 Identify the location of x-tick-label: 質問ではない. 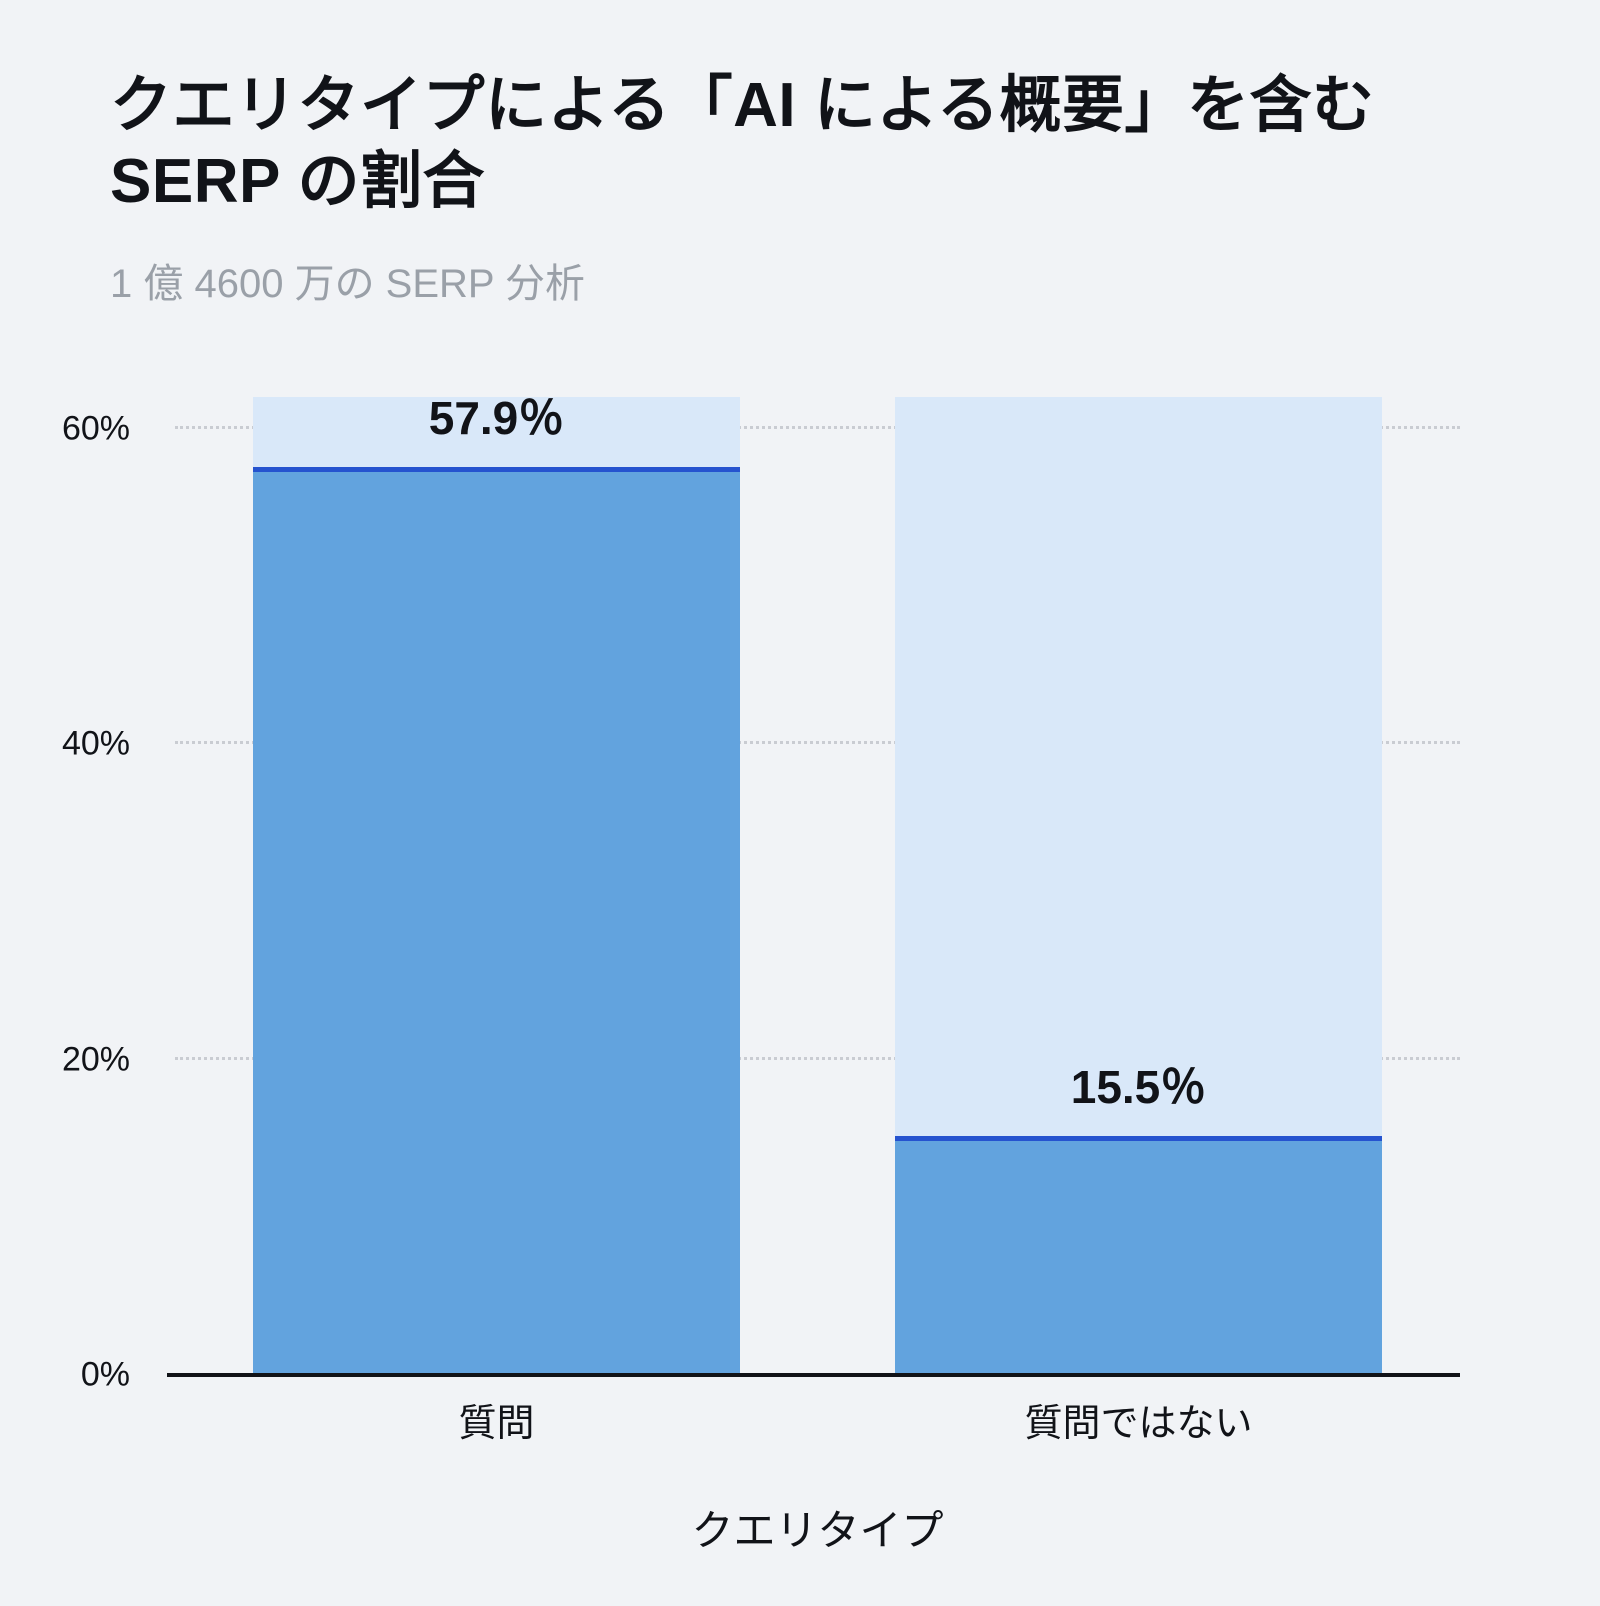
(1138, 1424).